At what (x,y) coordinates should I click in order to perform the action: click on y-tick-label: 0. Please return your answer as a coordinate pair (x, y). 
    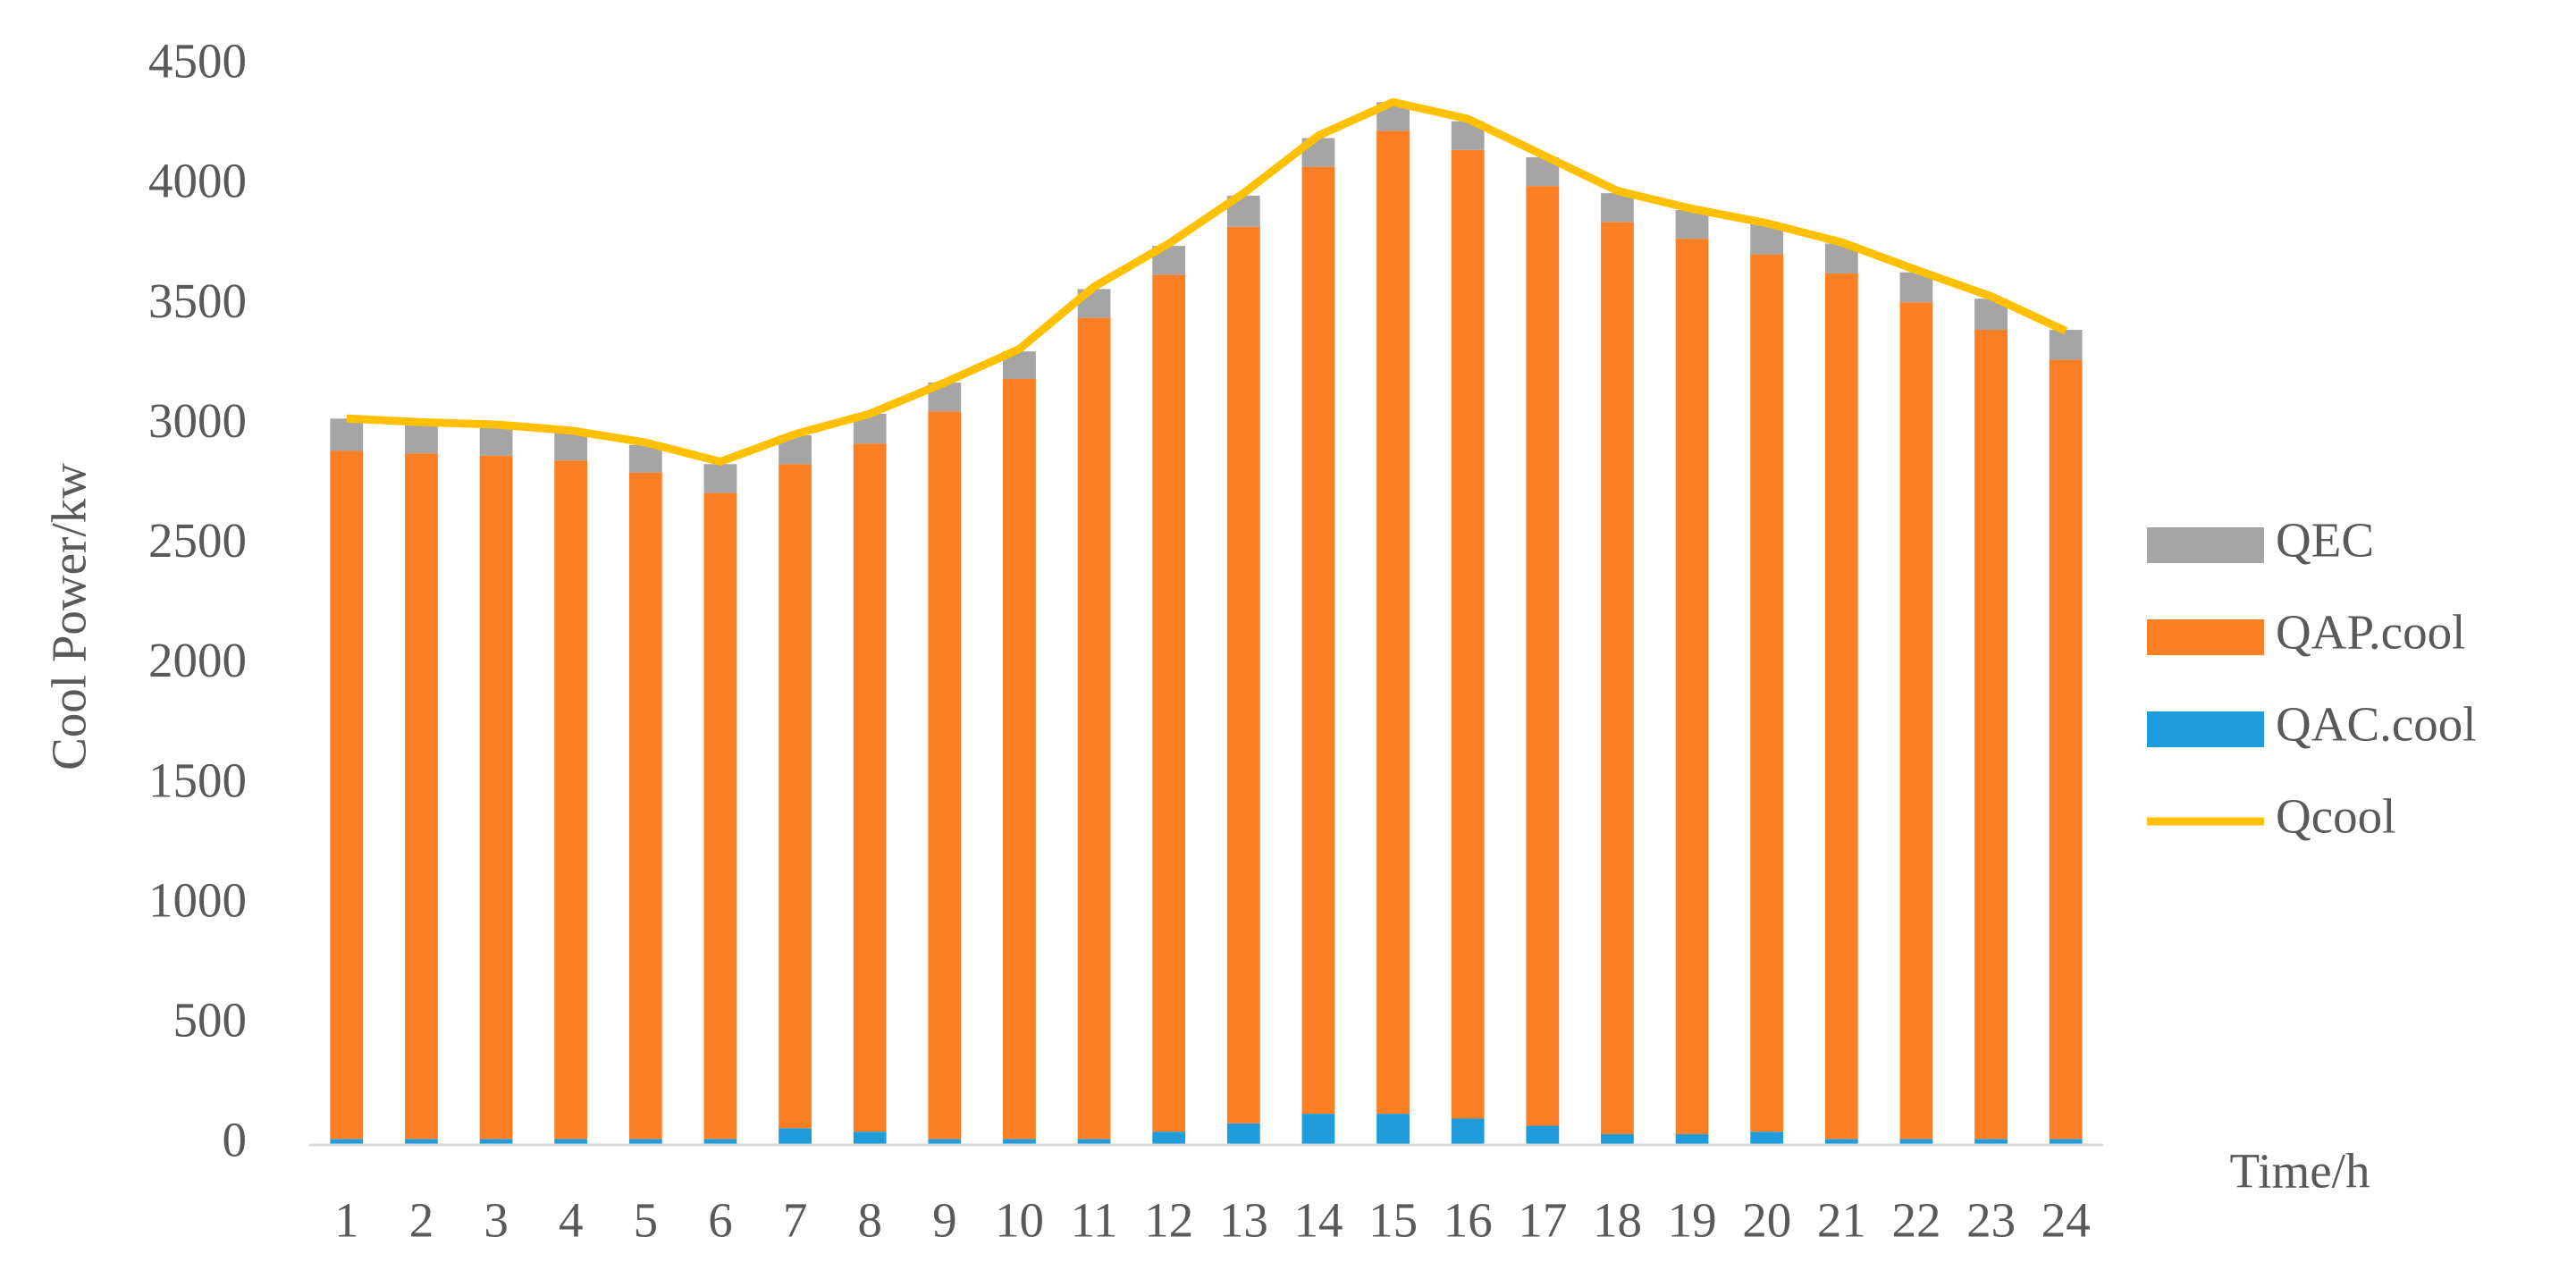
    Looking at the image, I should click on (236, 1140).